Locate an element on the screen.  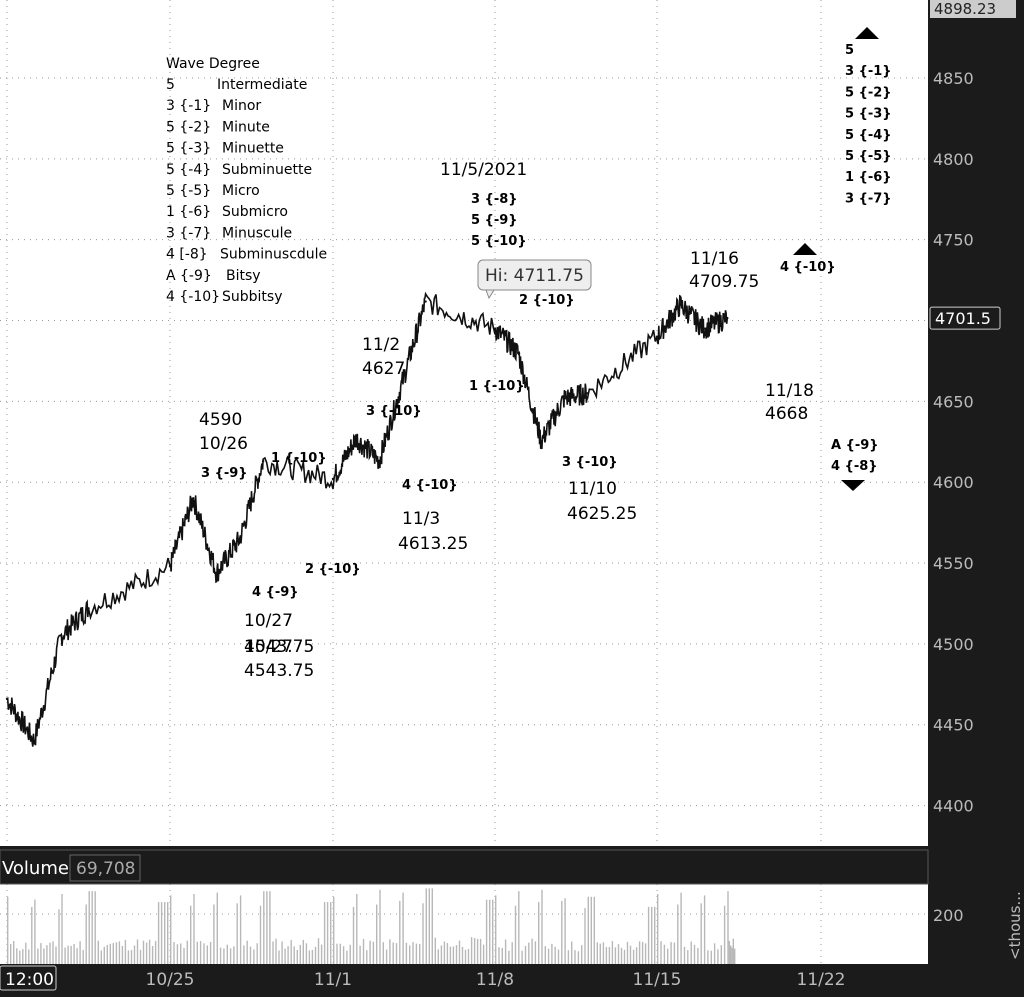
legend-name: Subbitsy is located at coordinates (252, 297).